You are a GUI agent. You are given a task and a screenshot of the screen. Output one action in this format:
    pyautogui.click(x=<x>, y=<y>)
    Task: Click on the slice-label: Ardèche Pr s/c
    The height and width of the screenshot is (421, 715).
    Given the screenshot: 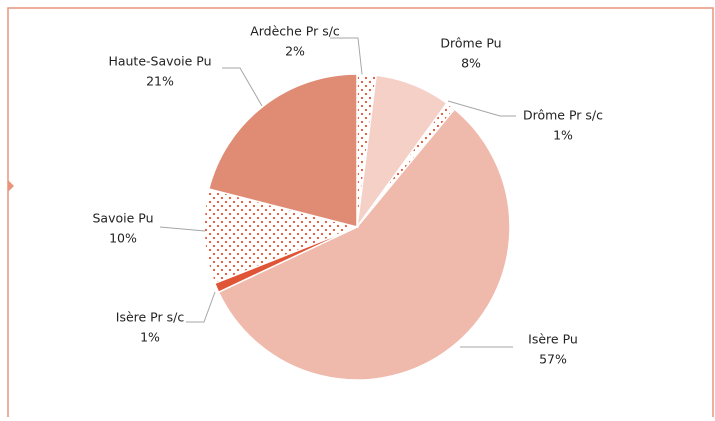 What is the action you would take?
    pyautogui.click(x=295, y=31)
    